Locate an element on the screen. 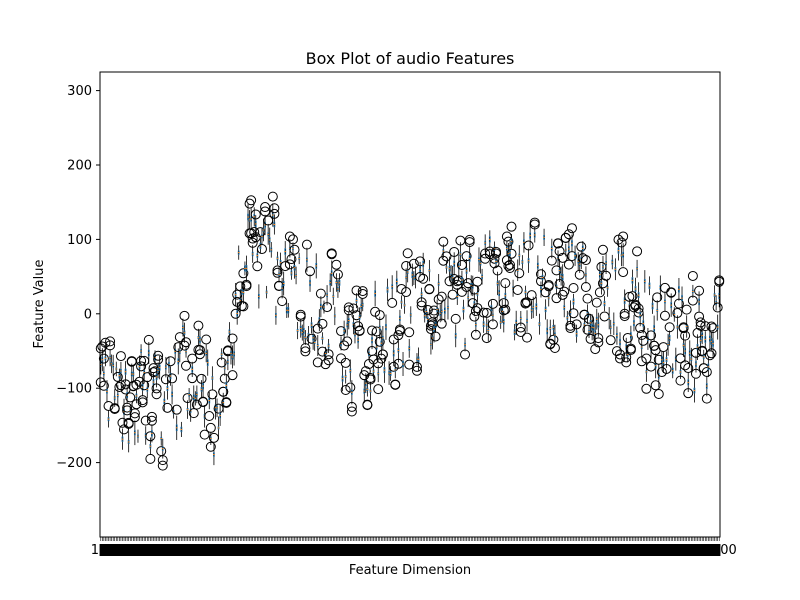 Image resolution: width=800 pixels, height=600 pixels. x-tick-label-last: 400 is located at coordinates (724, 550).